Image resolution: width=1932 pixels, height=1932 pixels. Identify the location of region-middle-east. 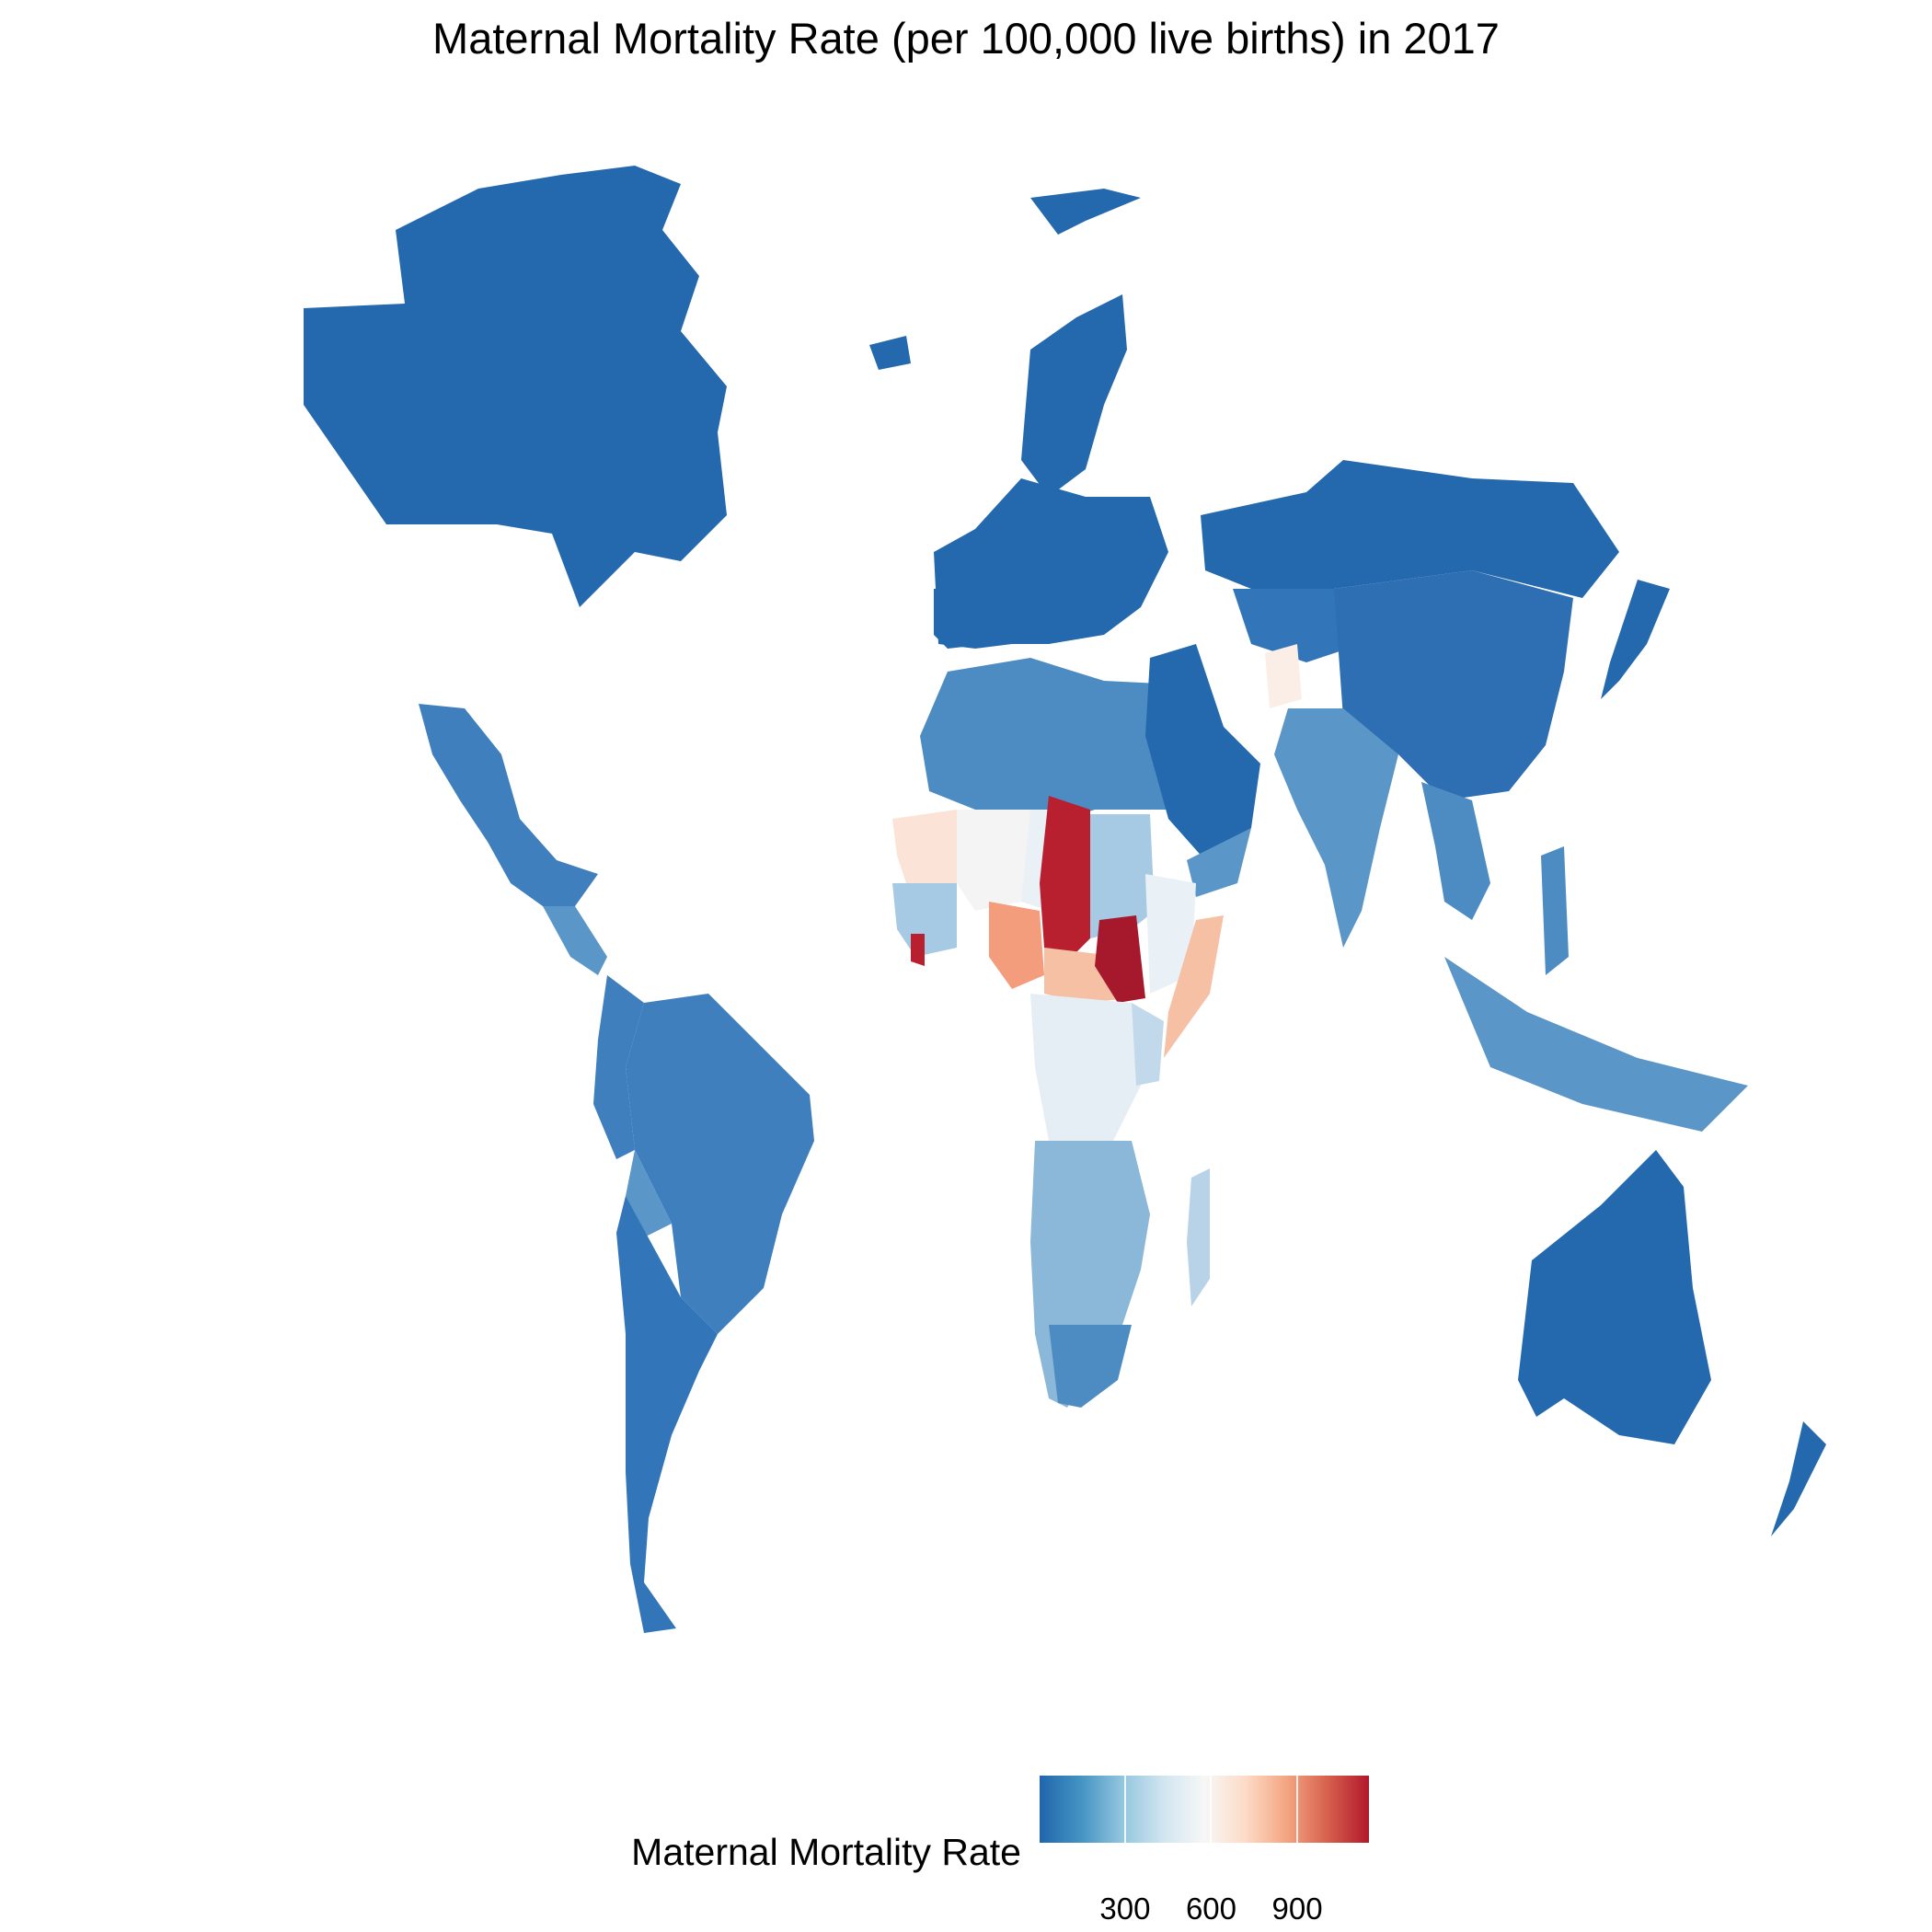
(1202, 752).